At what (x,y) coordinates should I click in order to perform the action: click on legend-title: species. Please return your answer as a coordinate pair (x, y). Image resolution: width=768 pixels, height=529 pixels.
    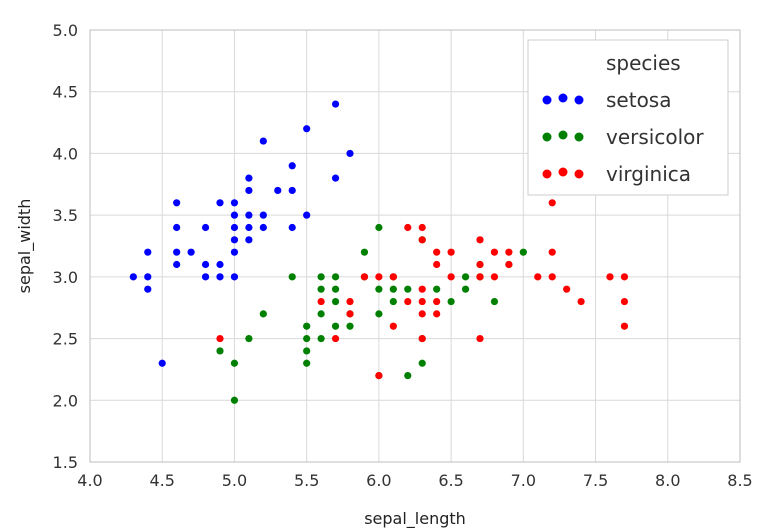
    Looking at the image, I should click on (643, 63).